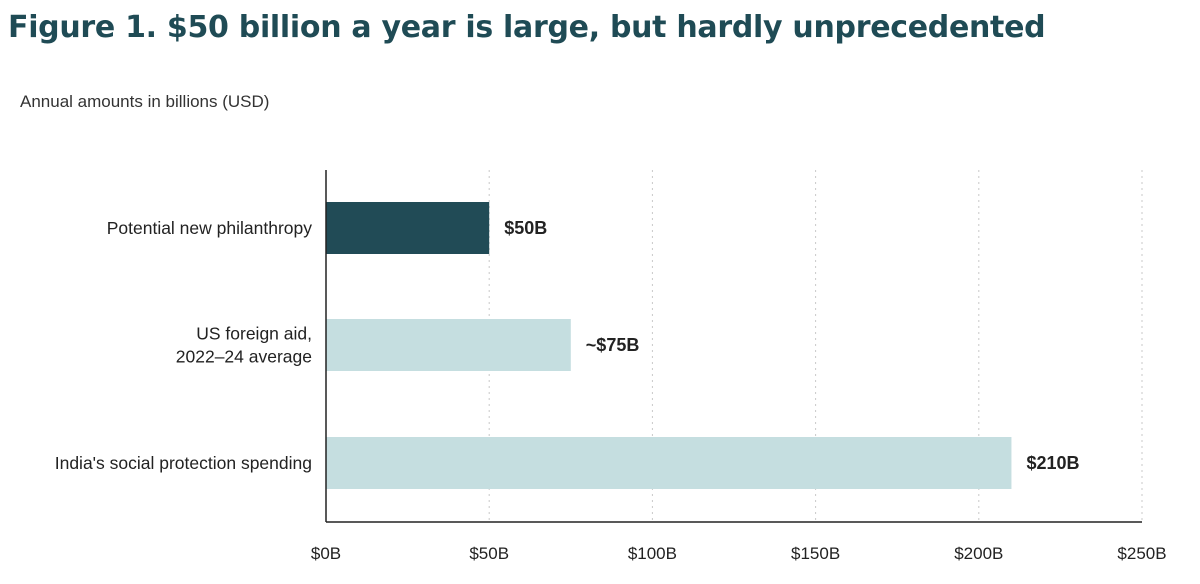  What do you see at coordinates (652, 553) in the screenshot?
I see `x-tick-label: $100B` at bounding box center [652, 553].